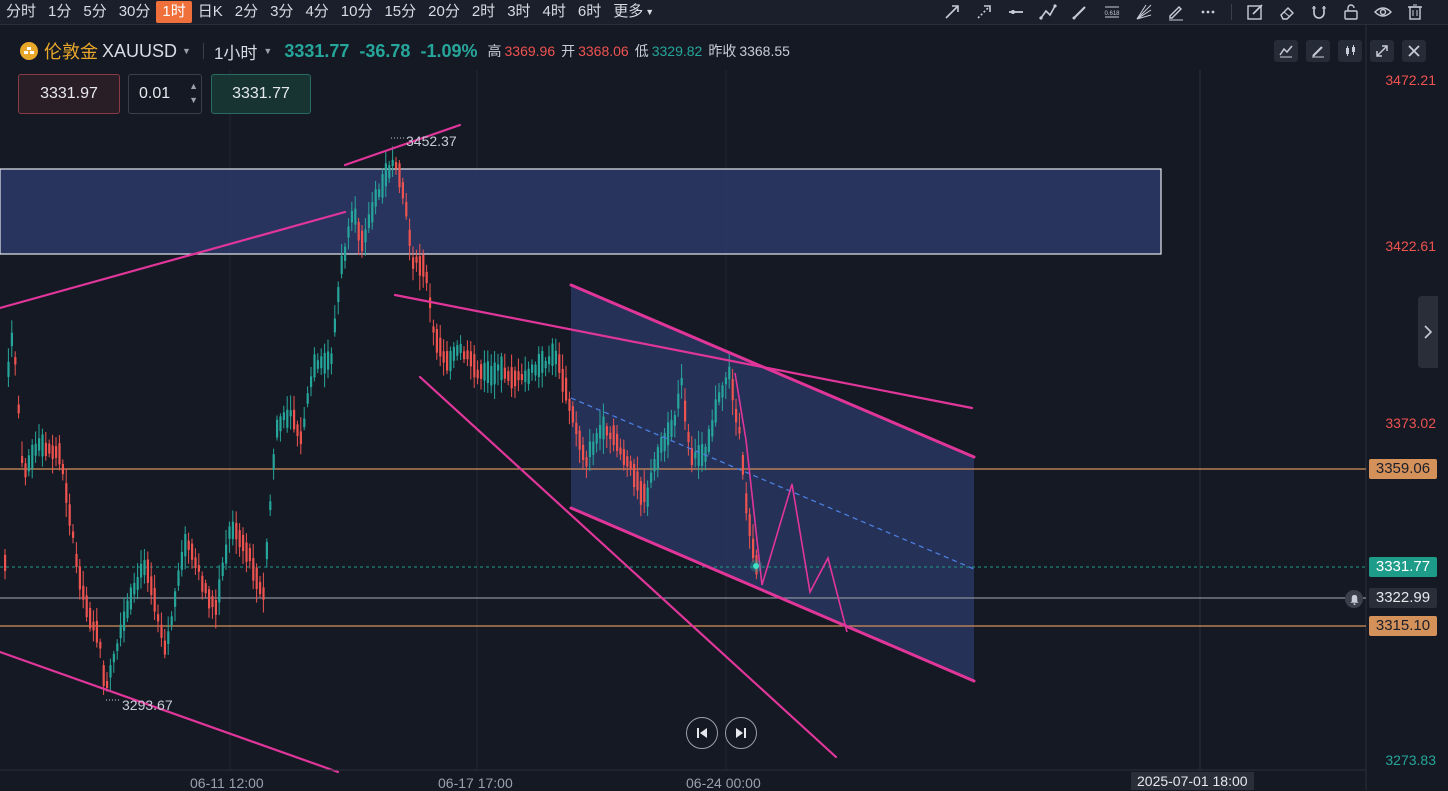  What do you see at coordinates (628, 11) in the screenshot?
I see `timeframe-tab: 更多` at bounding box center [628, 11].